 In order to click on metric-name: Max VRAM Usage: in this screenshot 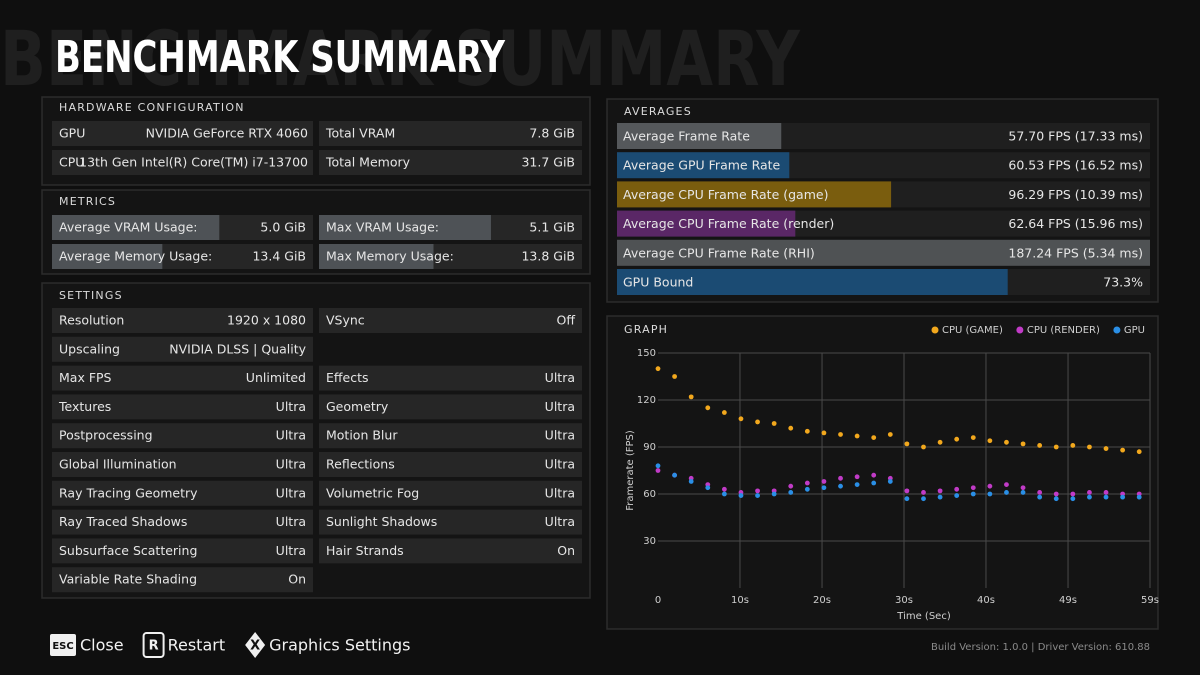, I will do `click(382, 227)`.